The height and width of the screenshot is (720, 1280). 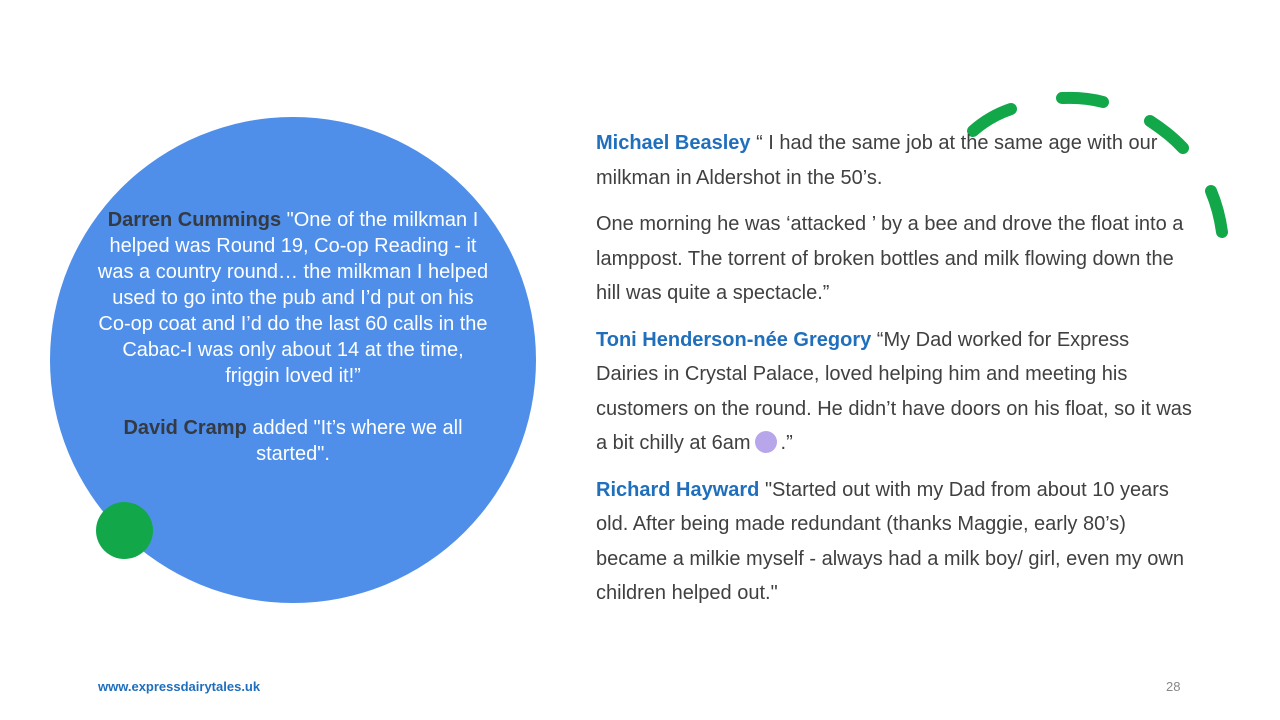 I want to click on quote-author: Toni Henderson-née Gregory, so click(x=734, y=339).